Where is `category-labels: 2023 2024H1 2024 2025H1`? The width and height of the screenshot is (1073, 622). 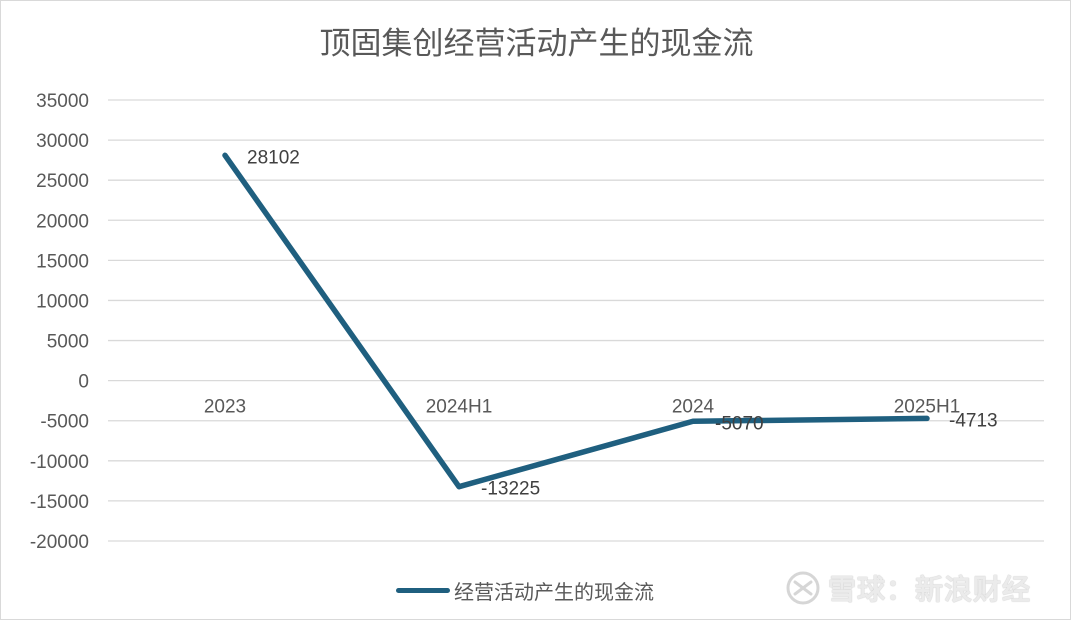 category-labels: 2023 2024H1 2024 2025H1 is located at coordinates (582, 407).